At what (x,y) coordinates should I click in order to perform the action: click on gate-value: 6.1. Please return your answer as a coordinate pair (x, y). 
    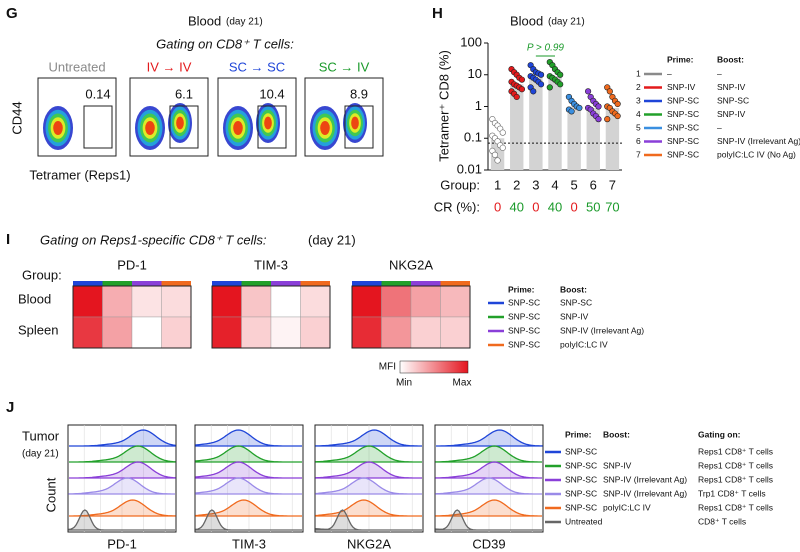
    Looking at the image, I should click on (184, 93).